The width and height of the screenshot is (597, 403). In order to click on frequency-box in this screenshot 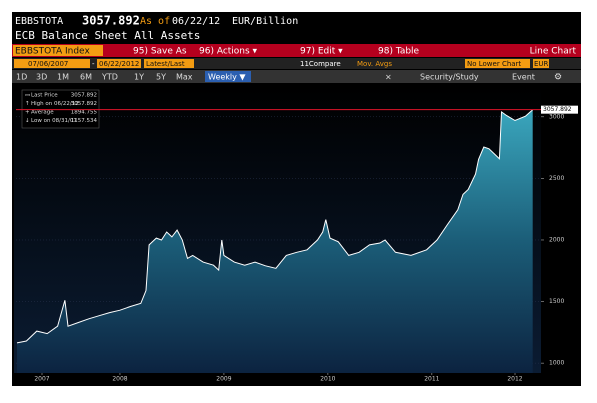, I will do `click(228, 76)`.